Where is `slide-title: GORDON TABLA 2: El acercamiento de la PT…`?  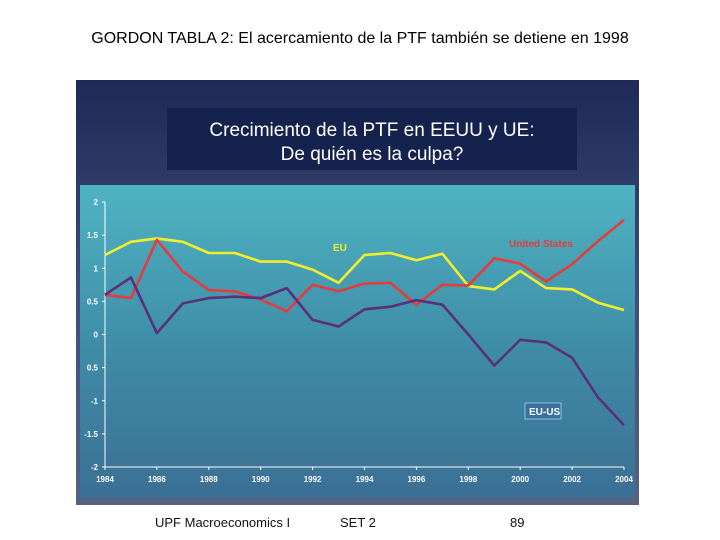
slide-title: GORDON TABLA 2: El acercamiento de la PT… is located at coordinates (360, 38).